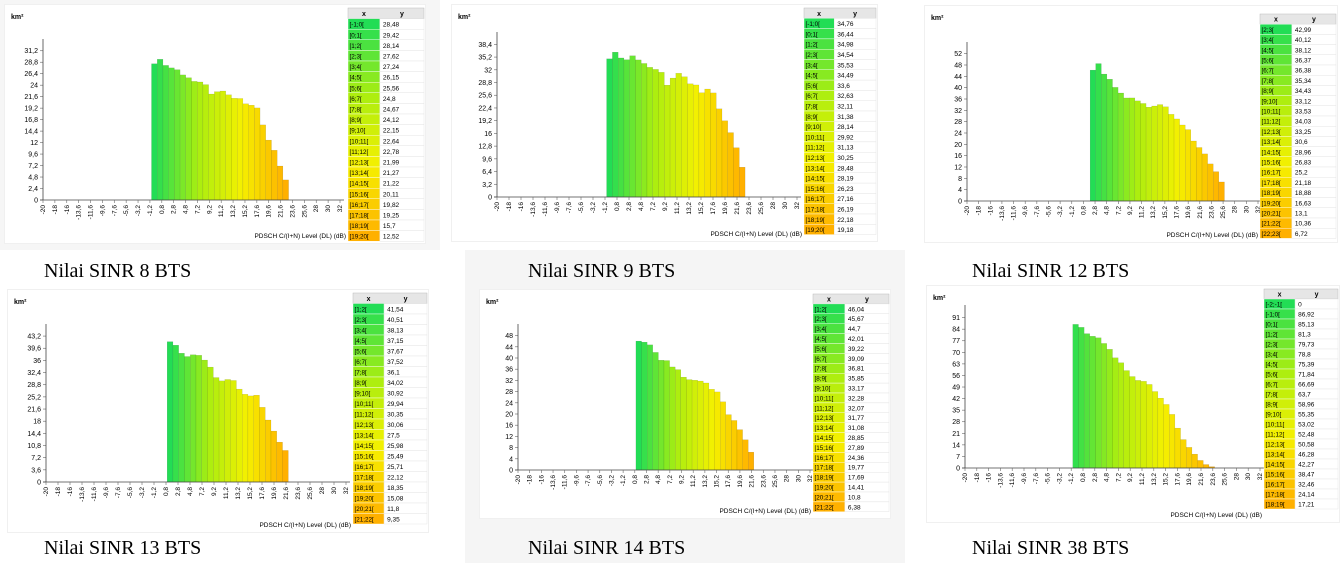  Describe the element at coordinates (825, 507) in the screenshot. I see `table-cell-x: [21;22[` at that location.